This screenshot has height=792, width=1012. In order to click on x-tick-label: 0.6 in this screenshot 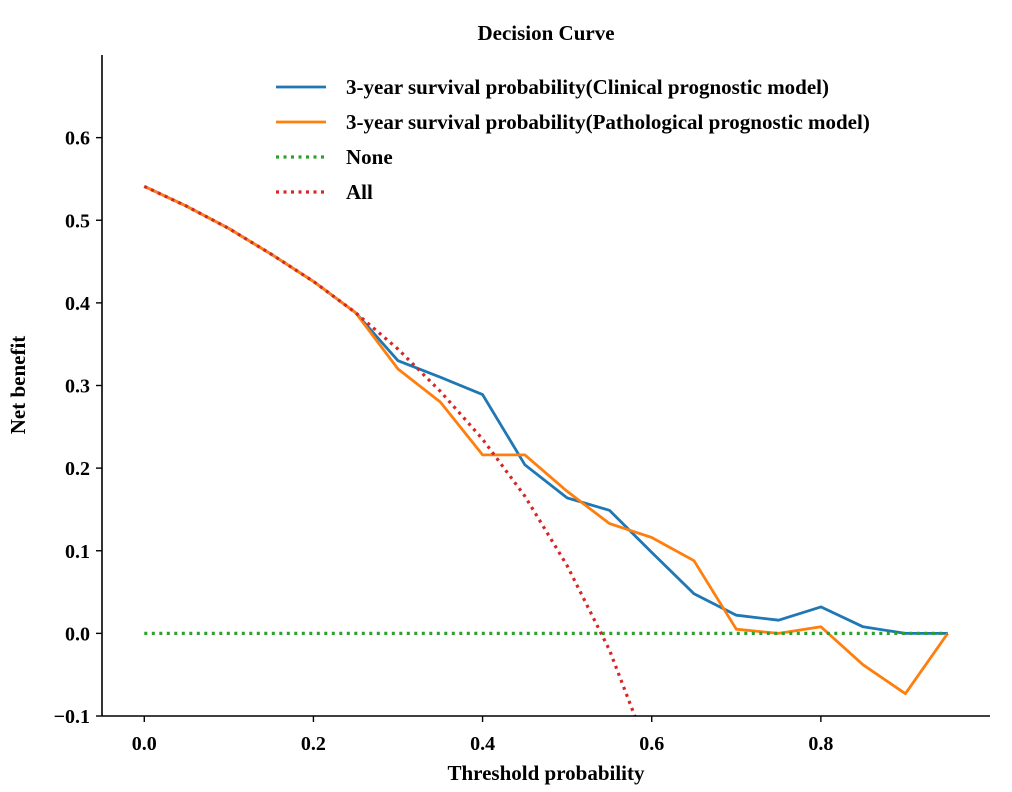, I will do `click(651, 744)`.